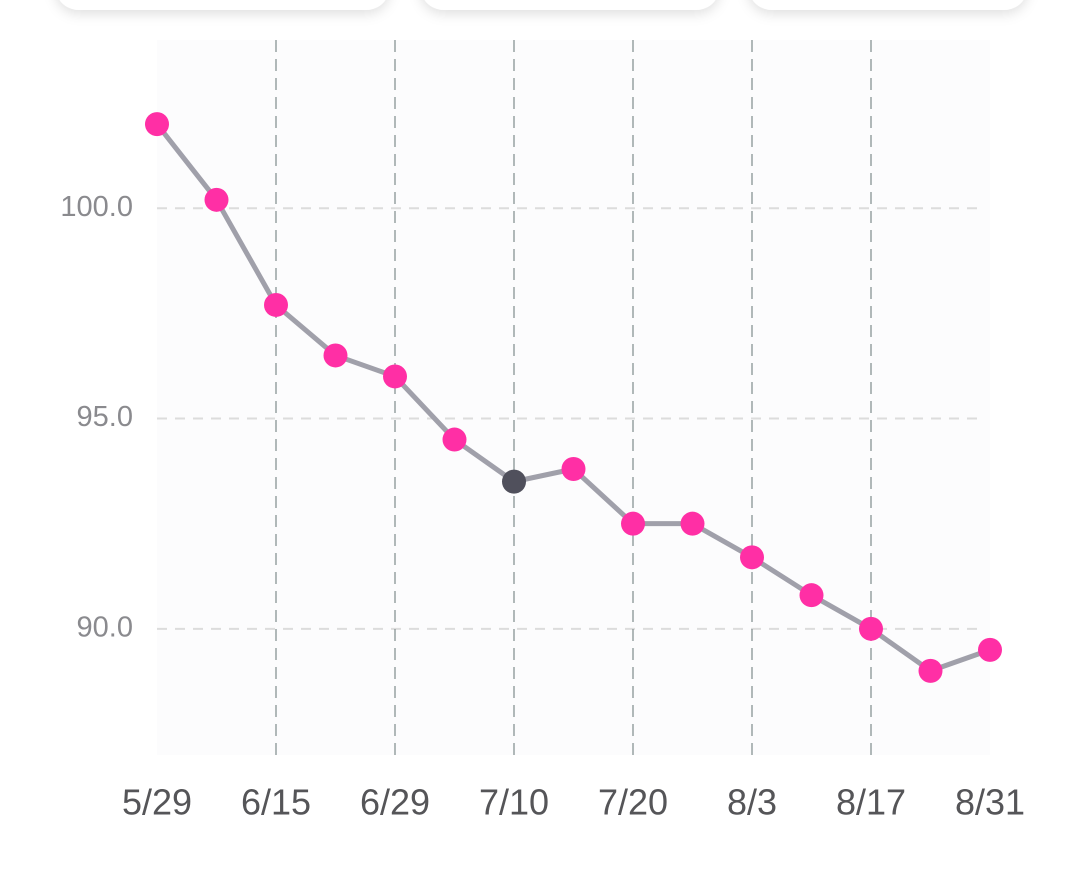 The width and height of the screenshot is (1080, 879). Describe the element at coordinates (871, 802) in the screenshot. I see `x-tick-label: 8/17` at that location.